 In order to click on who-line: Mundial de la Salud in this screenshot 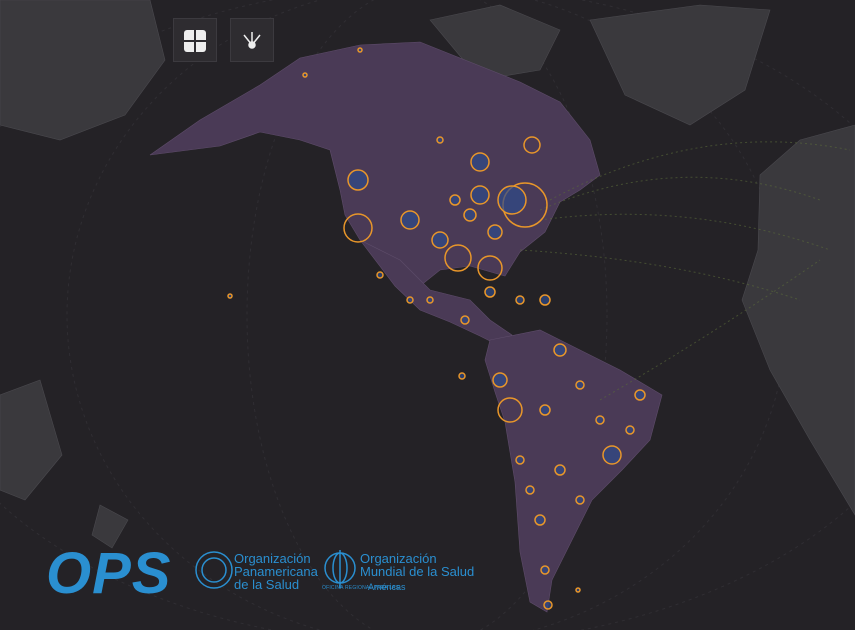, I will do `click(417, 571)`.